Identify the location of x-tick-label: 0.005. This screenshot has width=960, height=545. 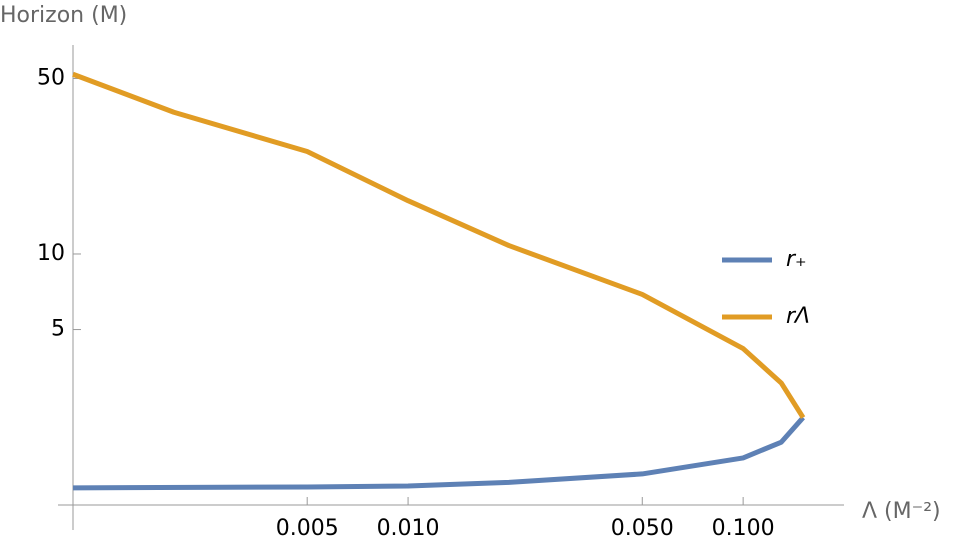
(307, 528).